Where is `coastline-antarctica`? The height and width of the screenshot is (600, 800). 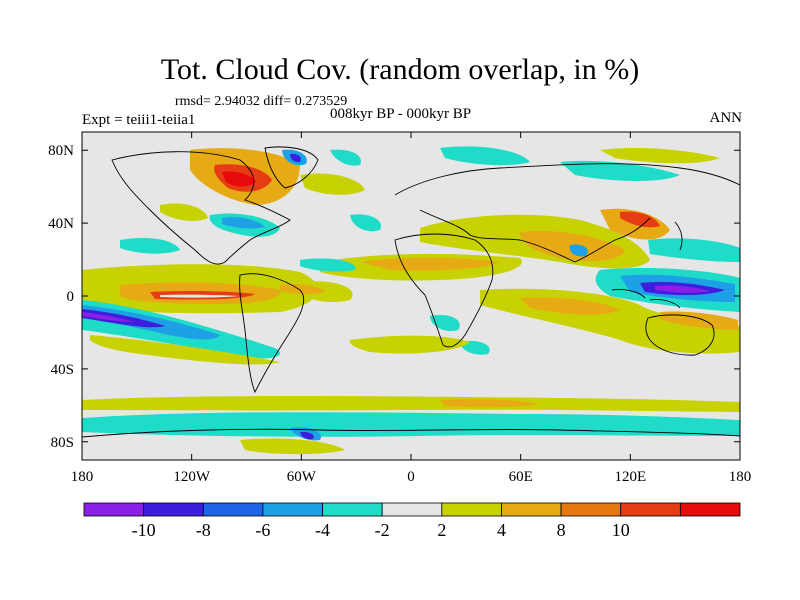 coastline-antarctica is located at coordinates (411, 433).